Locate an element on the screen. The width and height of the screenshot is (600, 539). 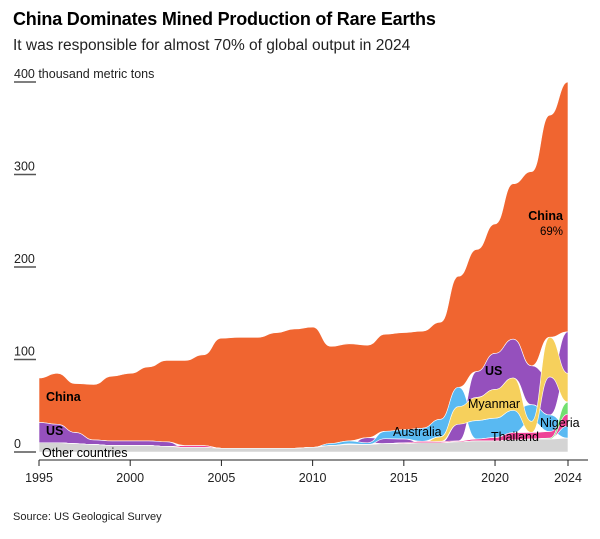
y-tick-label: 100 is located at coordinates (24, 352).